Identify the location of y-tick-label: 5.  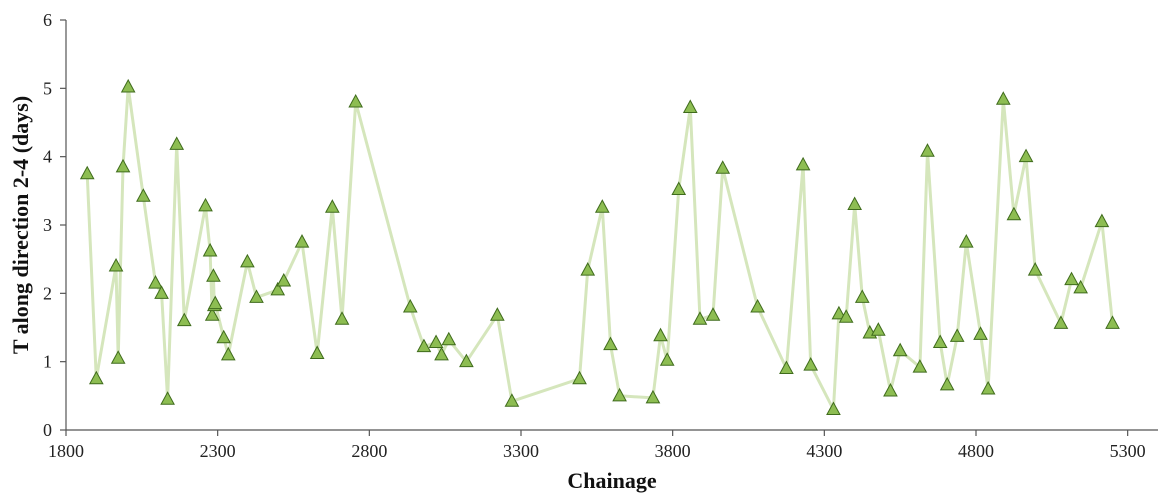
(47, 88).